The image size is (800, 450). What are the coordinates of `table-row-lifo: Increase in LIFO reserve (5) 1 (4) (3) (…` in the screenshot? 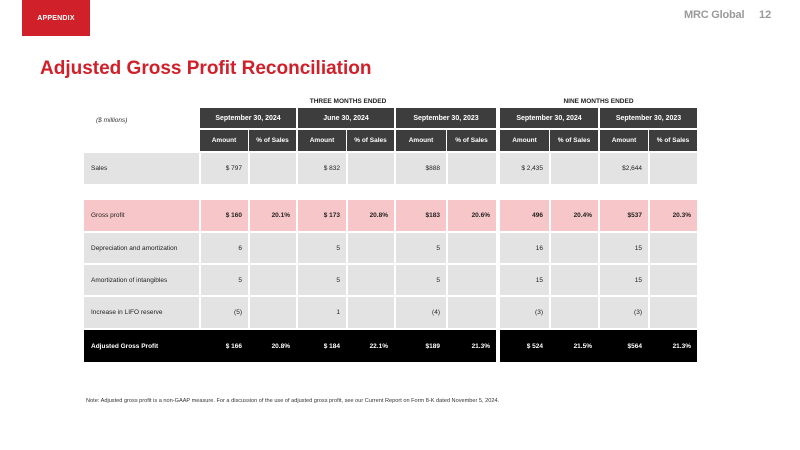 It's located at (390, 312).